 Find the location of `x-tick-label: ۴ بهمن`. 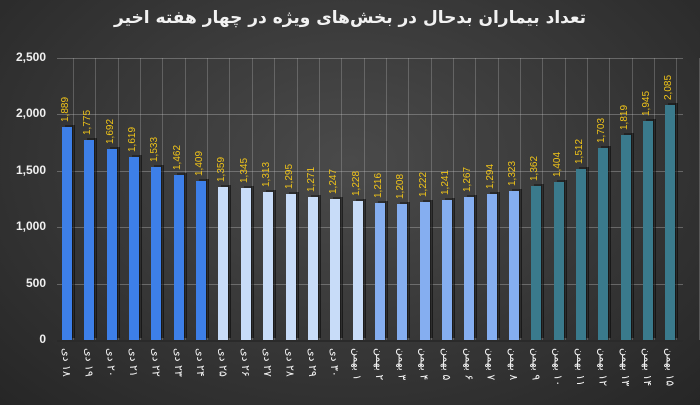

x-tick-label: ۴ بهمن is located at coordinates (424, 364).